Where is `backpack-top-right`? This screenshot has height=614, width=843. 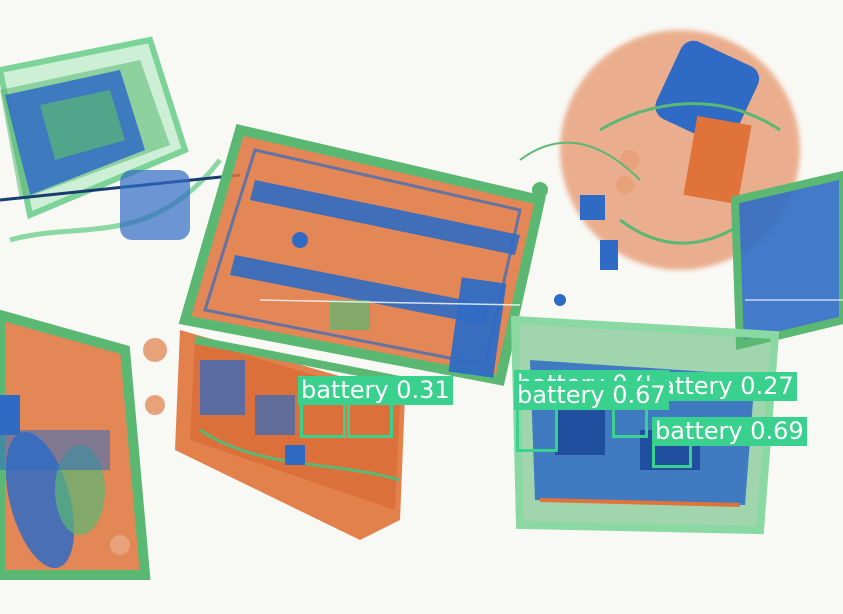
backpack-top-right is located at coordinates (680, 150).